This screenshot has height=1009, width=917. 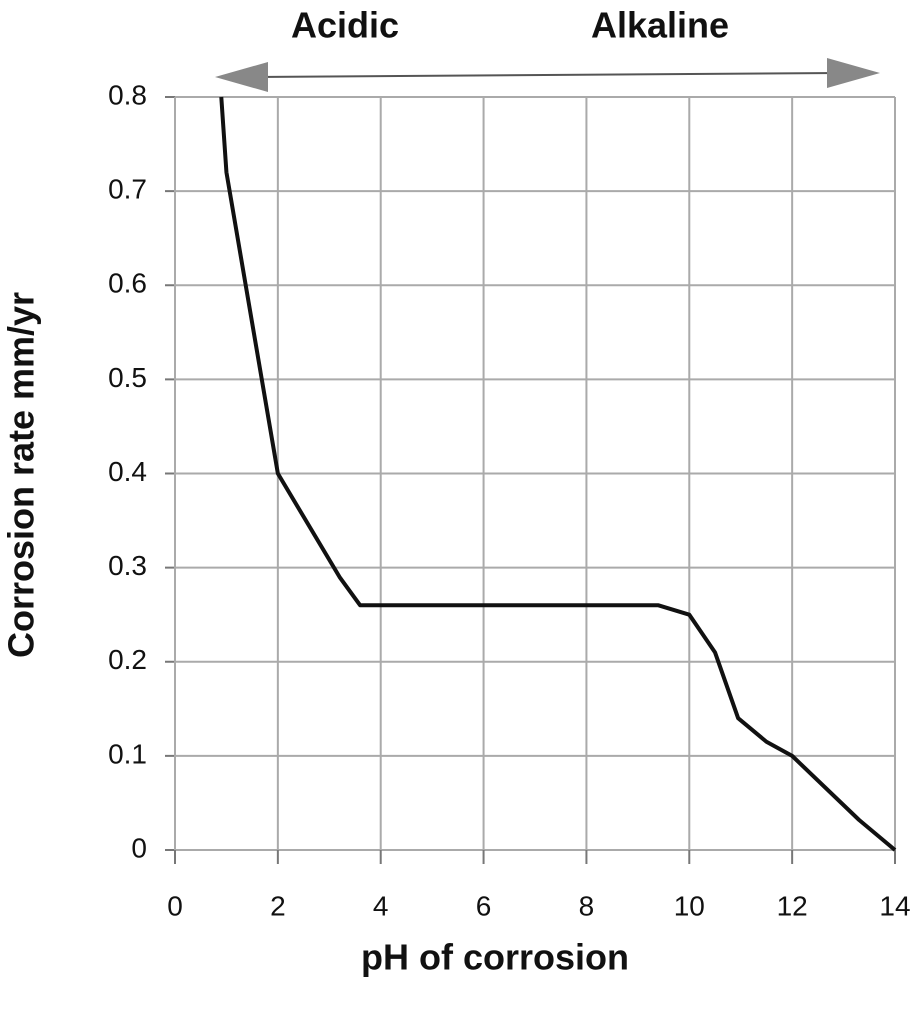 What do you see at coordinates (587, 905) in the screenshot?
I see `x-tick-label: 8` at bounding box center [587, 905].